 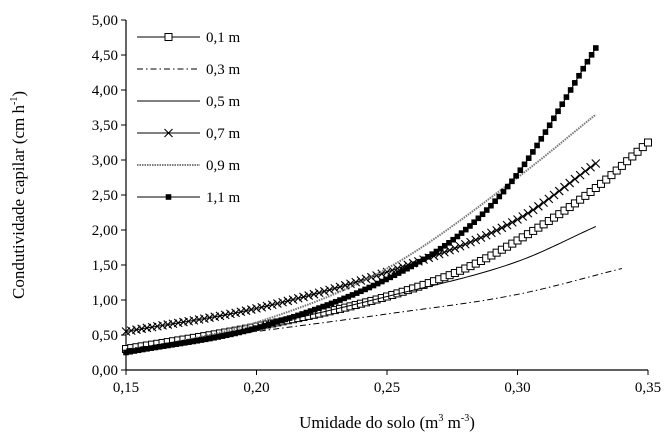 What do you see at coordinates (387, 422) in the screenshot?
I see `x-axis-title: Umidade do solo (m3 m-3)` at bounding box center [387, 422].